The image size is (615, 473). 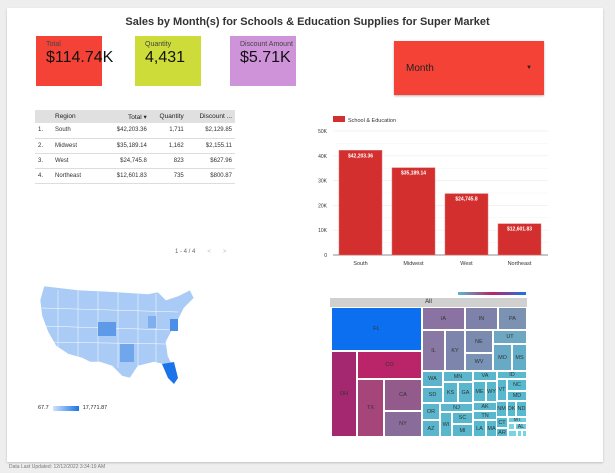 What do you see at coordinates (210, 161) in the screenshot?
I see `table-cell: $627.96` at bounding box center [210, 161].